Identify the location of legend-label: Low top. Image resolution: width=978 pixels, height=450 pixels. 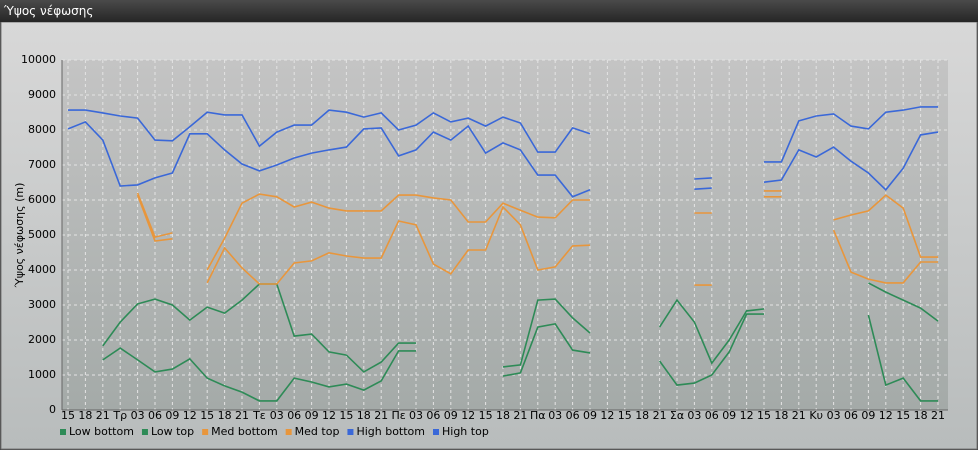
(172, 431).